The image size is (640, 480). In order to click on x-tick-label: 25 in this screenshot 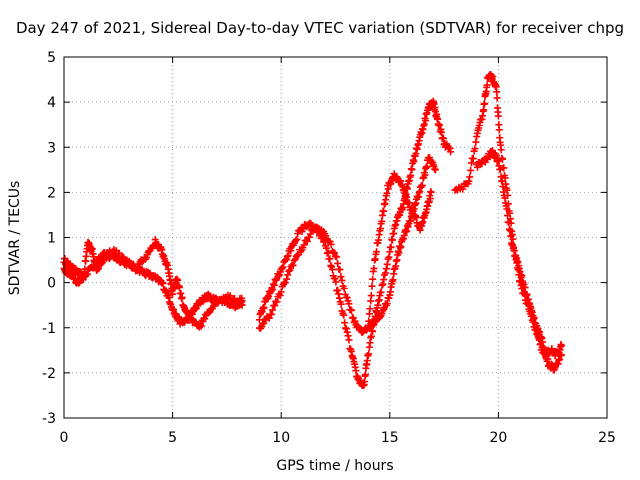, I will do `click(607, 438)`.